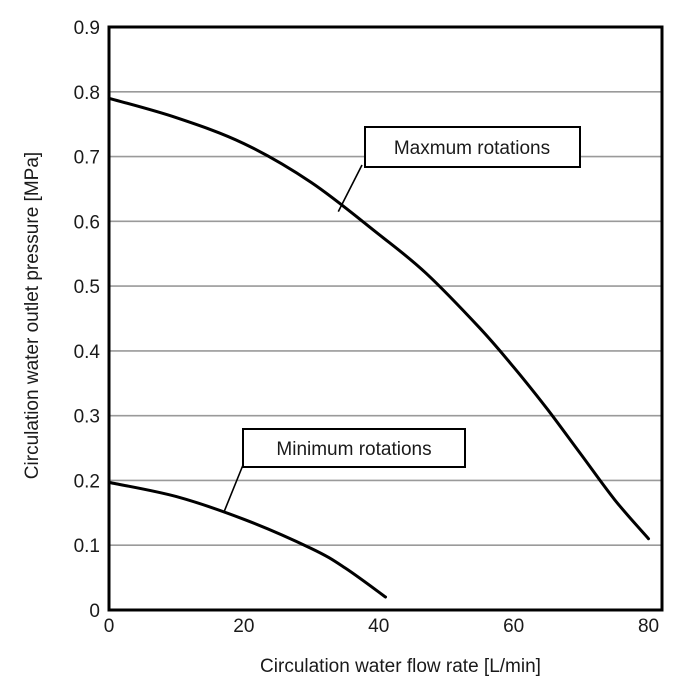  I want to click on x-tick-label: 0, so click(109, 626).